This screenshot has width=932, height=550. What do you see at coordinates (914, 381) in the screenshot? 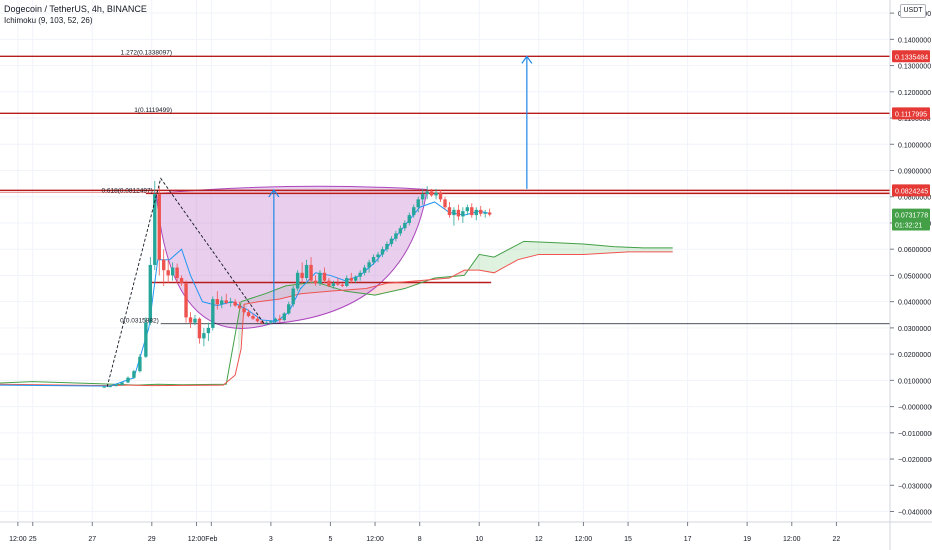
I see `price-tick-label: 0.0100000` at bounding box center [914, 381].